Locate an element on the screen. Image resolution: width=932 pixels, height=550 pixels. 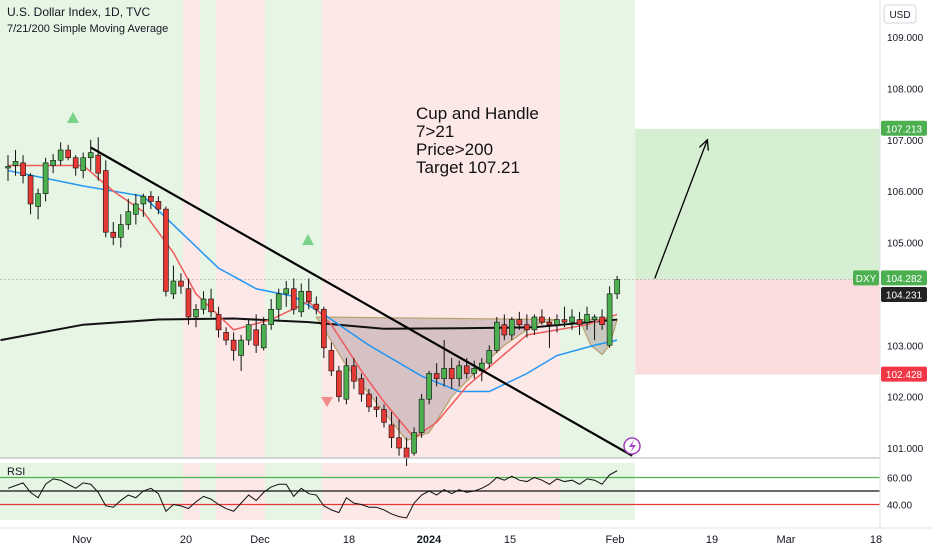
target-zone is located at coordinates (757, 204).